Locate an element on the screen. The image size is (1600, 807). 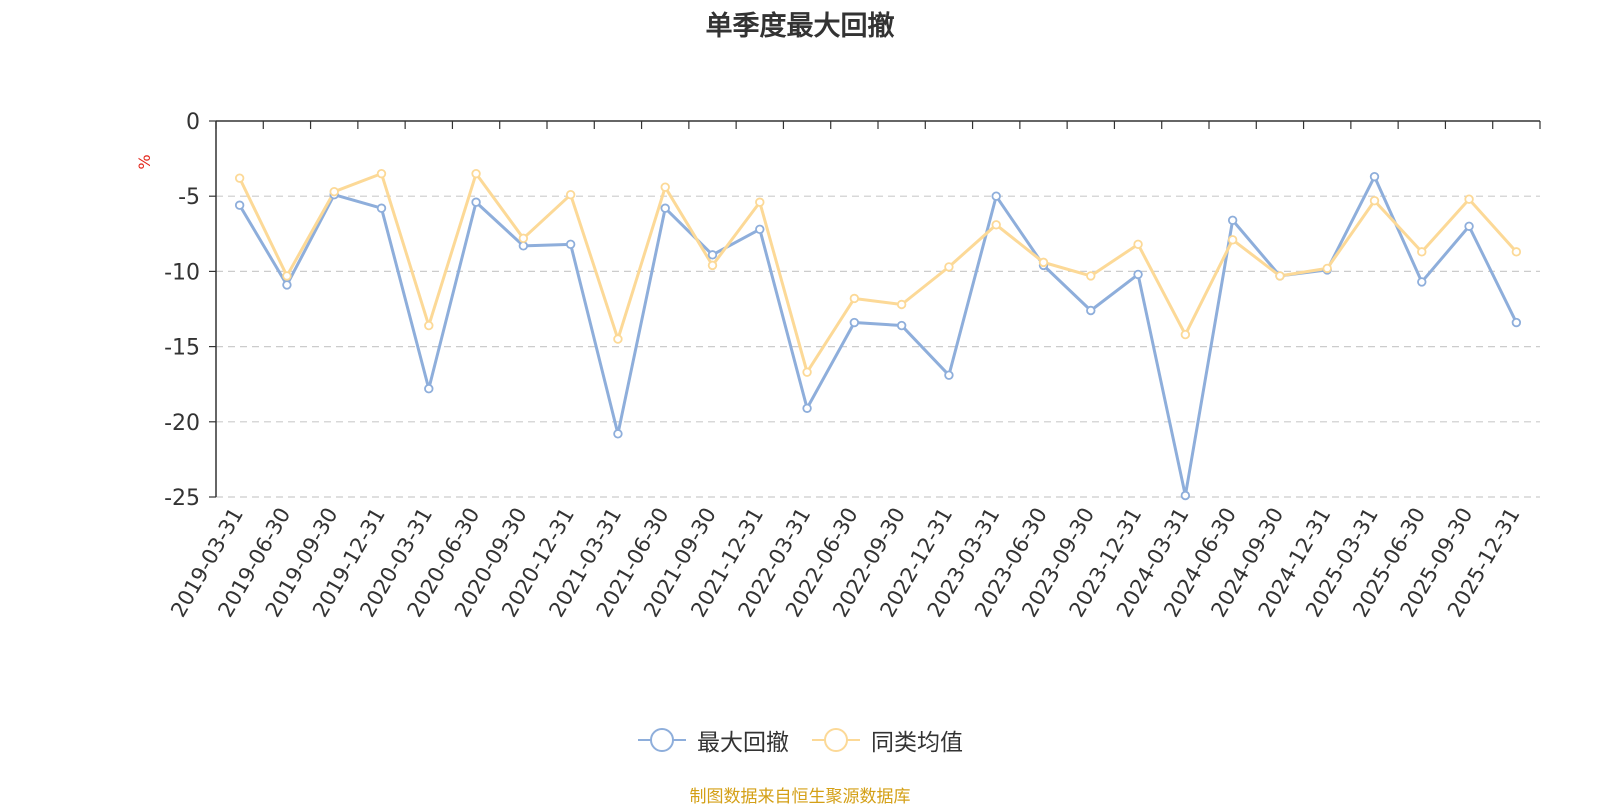
legend-item-series-1: 最大回撤 is located at coordinates (713, 740).